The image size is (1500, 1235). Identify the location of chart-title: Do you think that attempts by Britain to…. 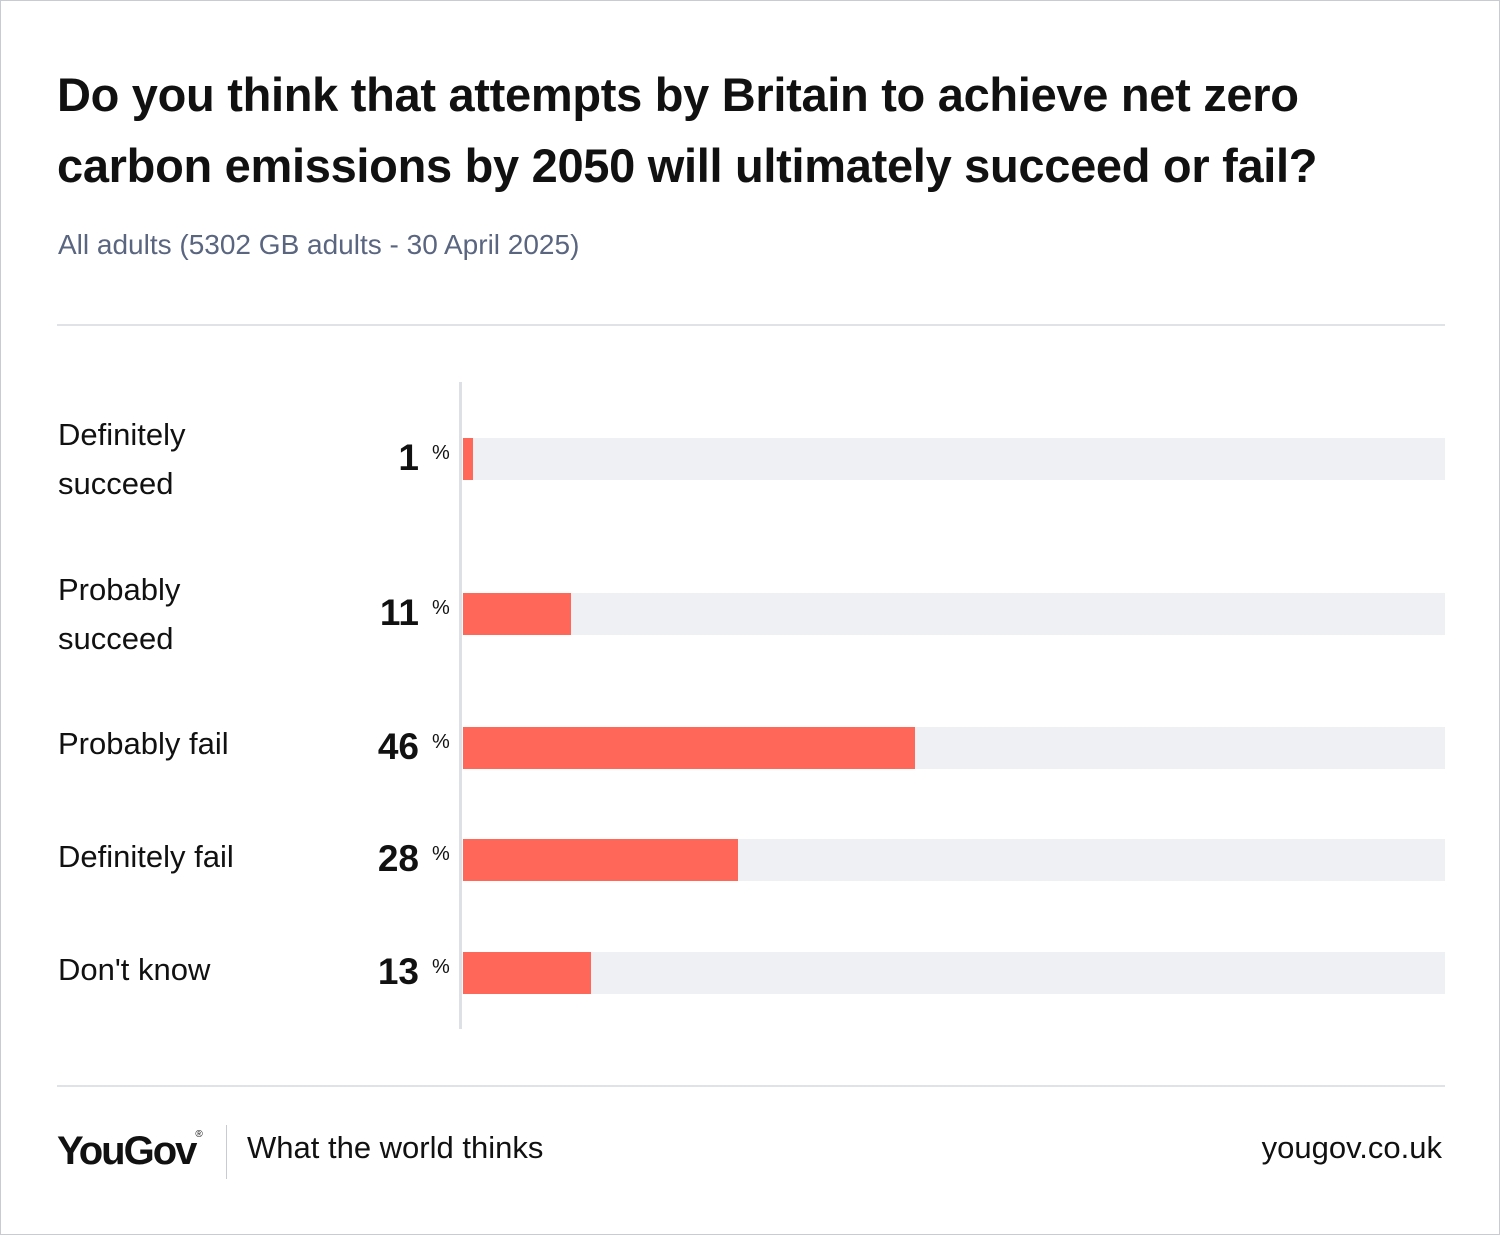
(687, 130).